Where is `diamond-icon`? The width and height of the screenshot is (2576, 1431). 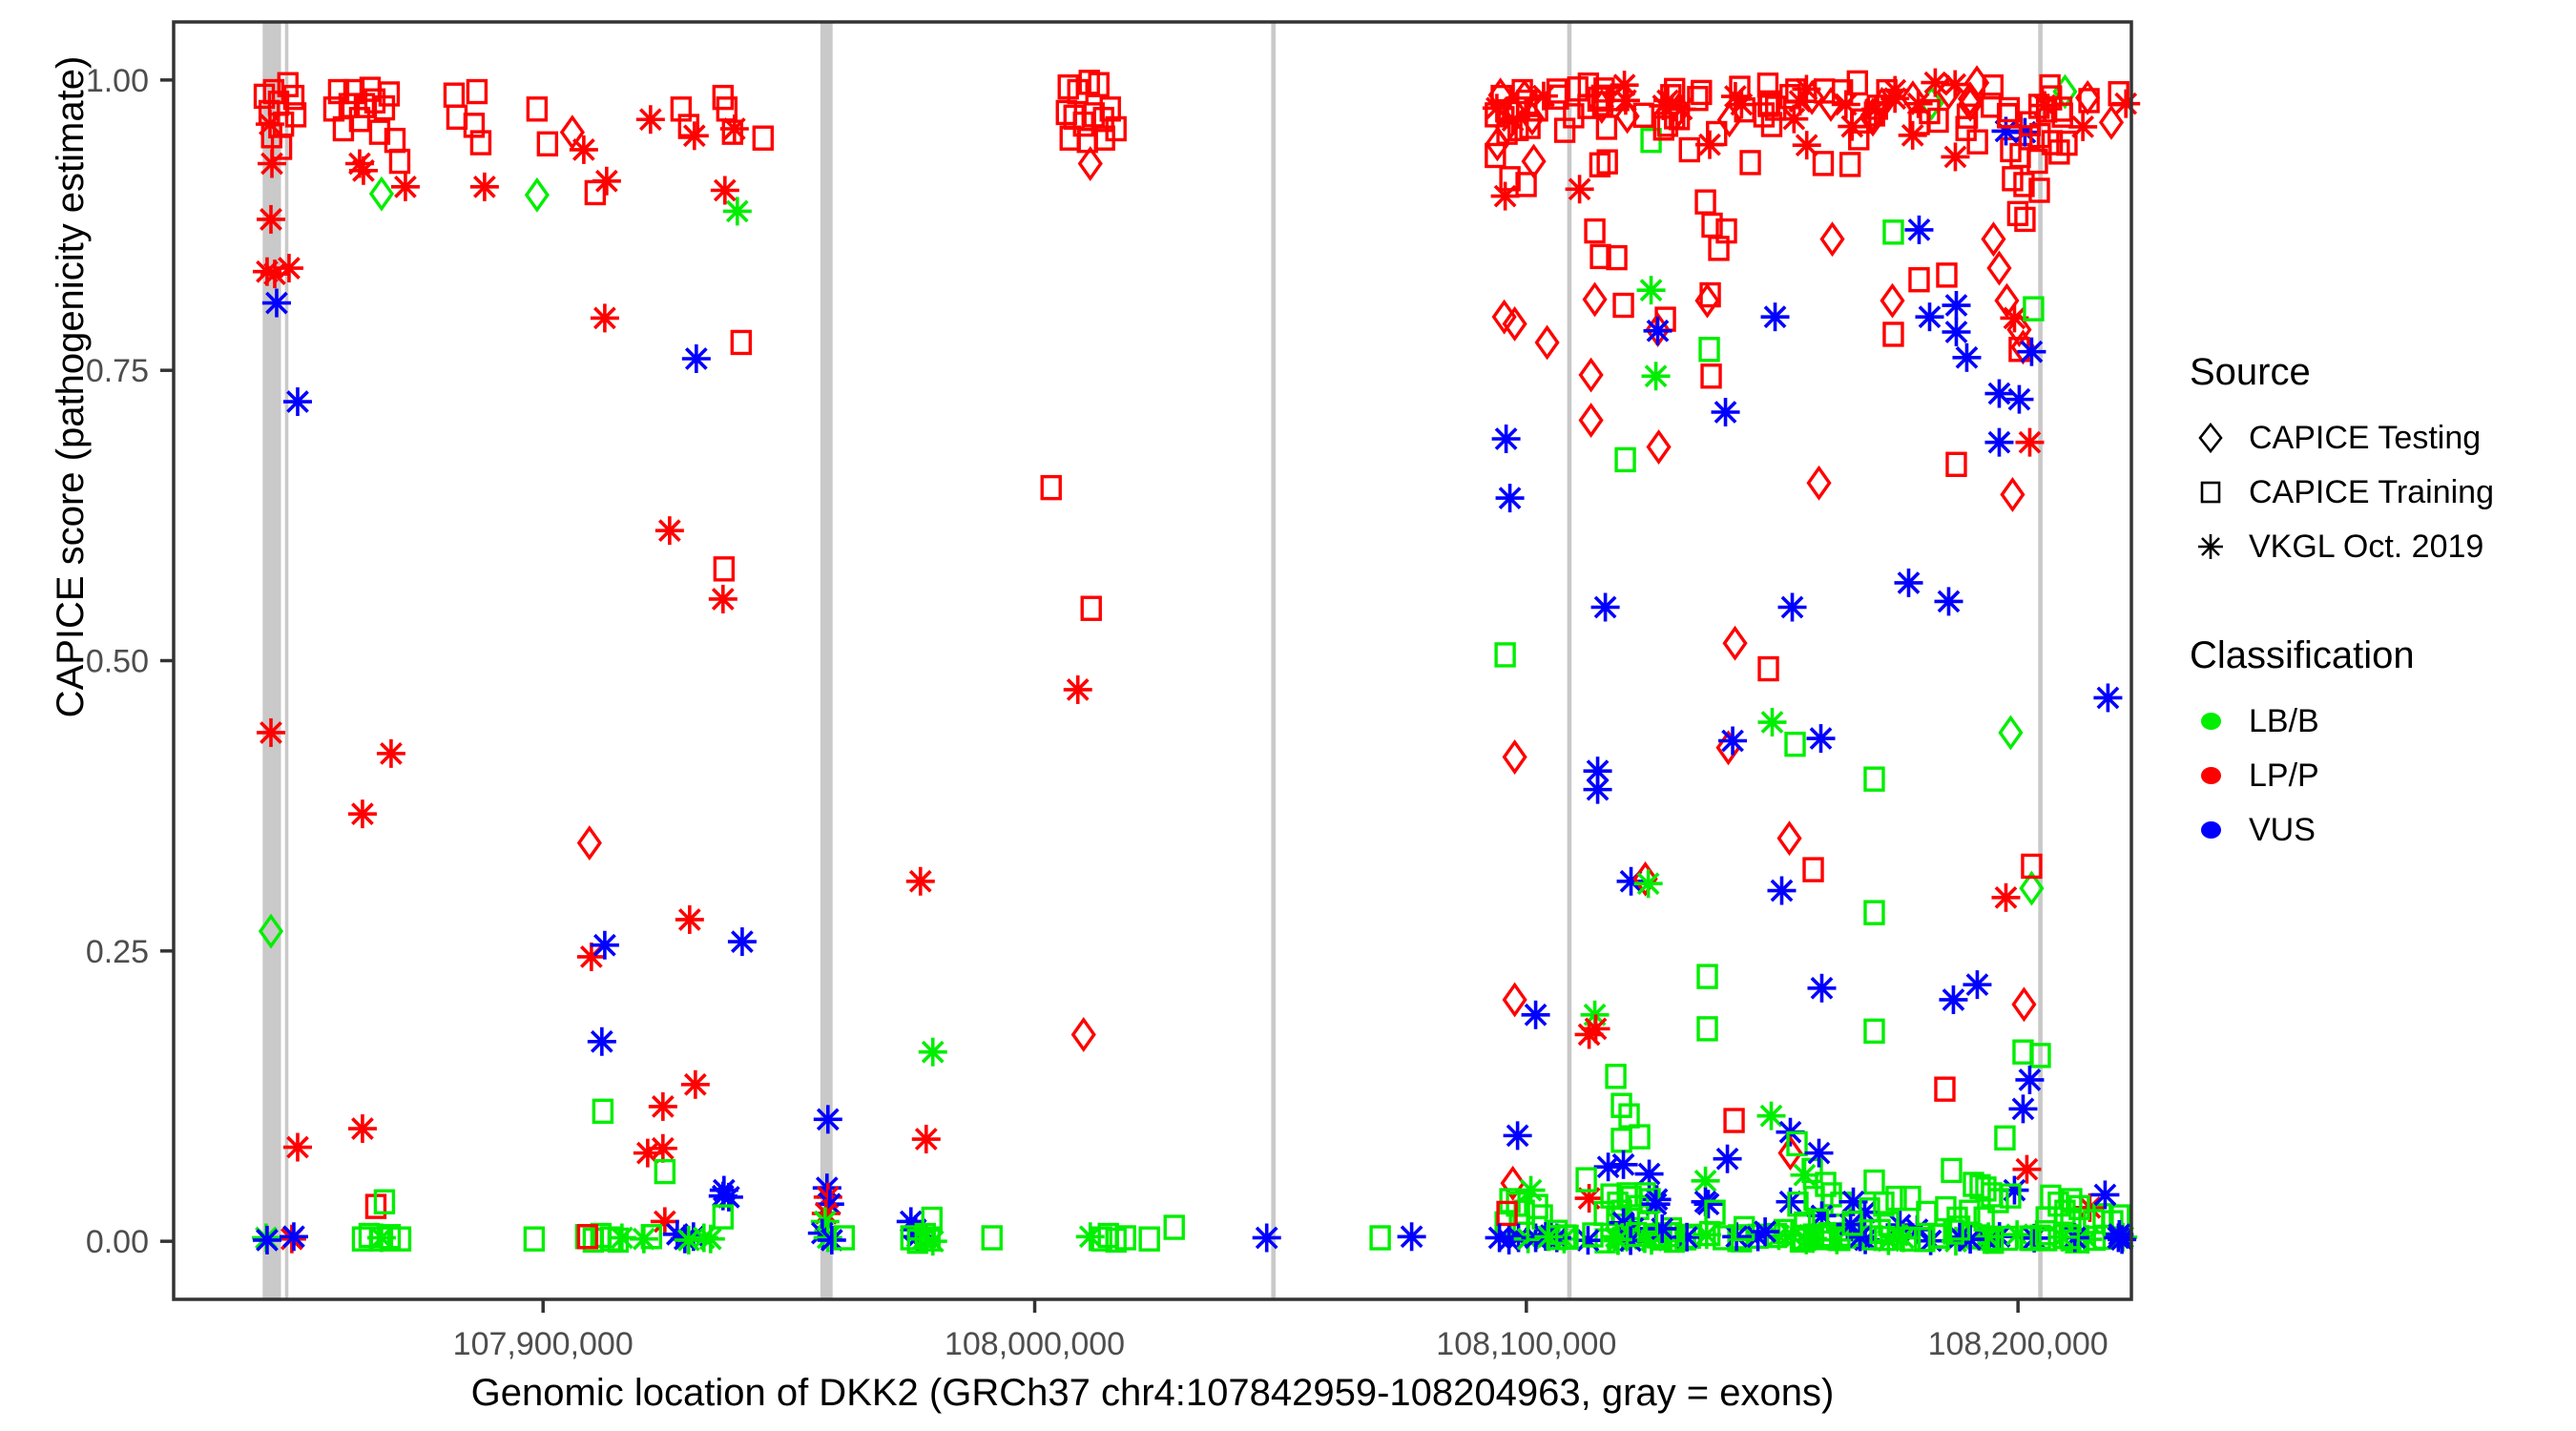
diamond-icon is located at coordinates (2211, 438).